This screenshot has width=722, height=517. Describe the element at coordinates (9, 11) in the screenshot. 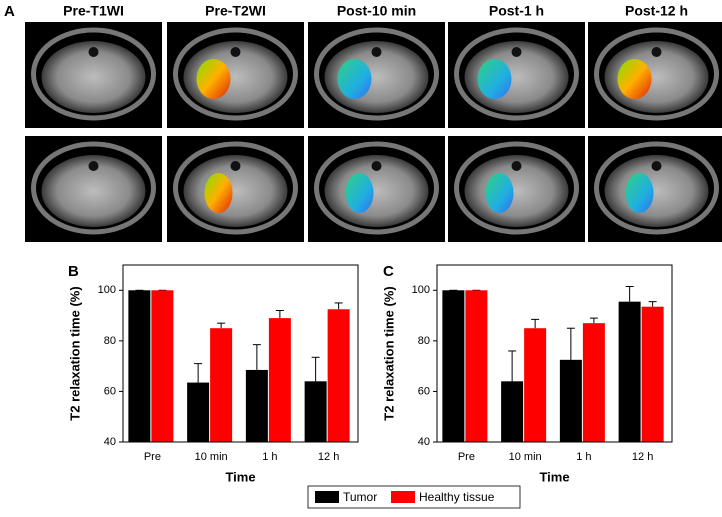

I see `panel-label: A` at that location.